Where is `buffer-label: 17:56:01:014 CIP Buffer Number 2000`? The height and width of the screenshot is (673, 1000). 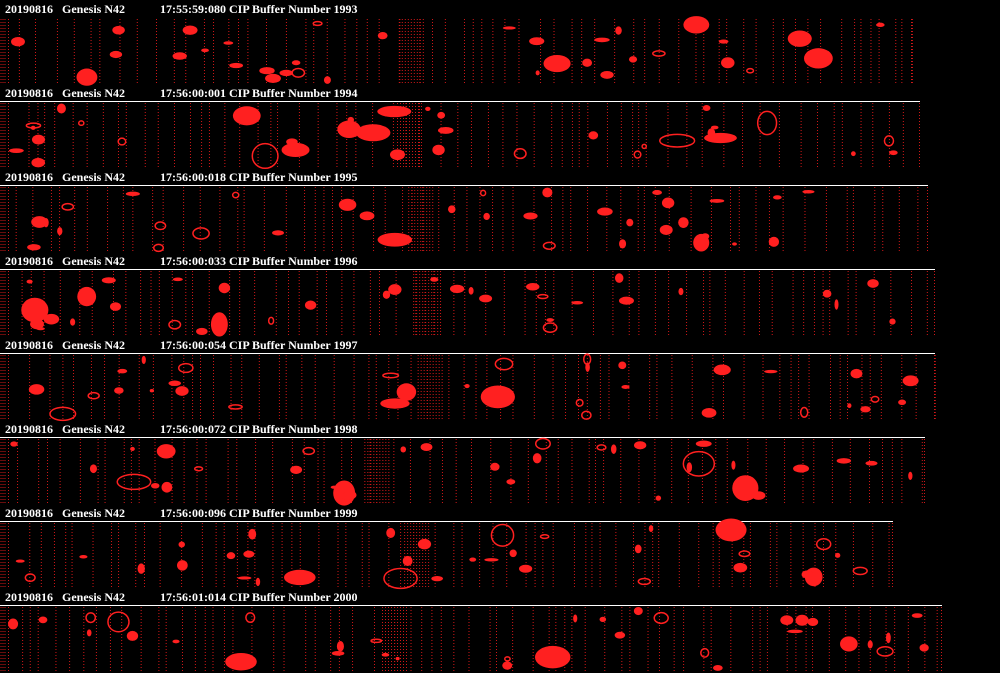 buffer-label: 17:56:01:014 CIP Buffer Number 2000 is located at coordinates (259, 597).